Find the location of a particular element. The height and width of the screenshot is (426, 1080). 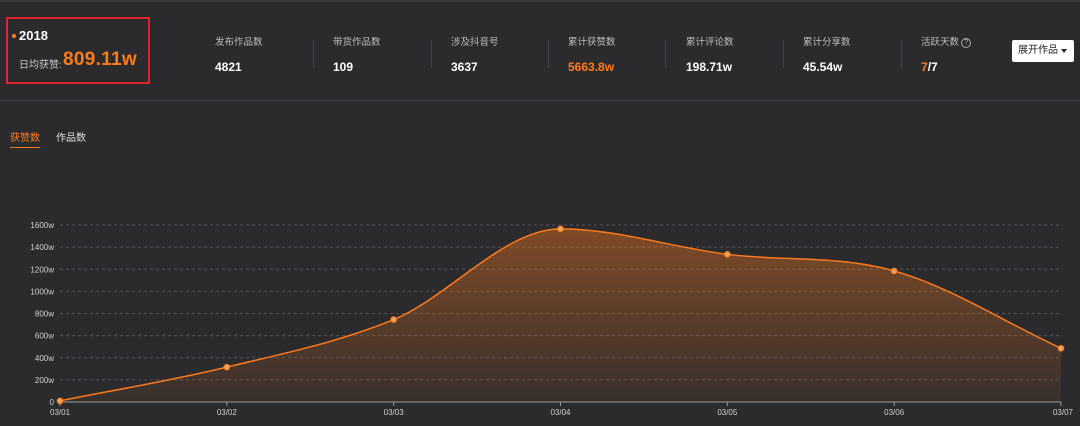

active-days-label: 活跃天数 is located at coordinates (940, 42).